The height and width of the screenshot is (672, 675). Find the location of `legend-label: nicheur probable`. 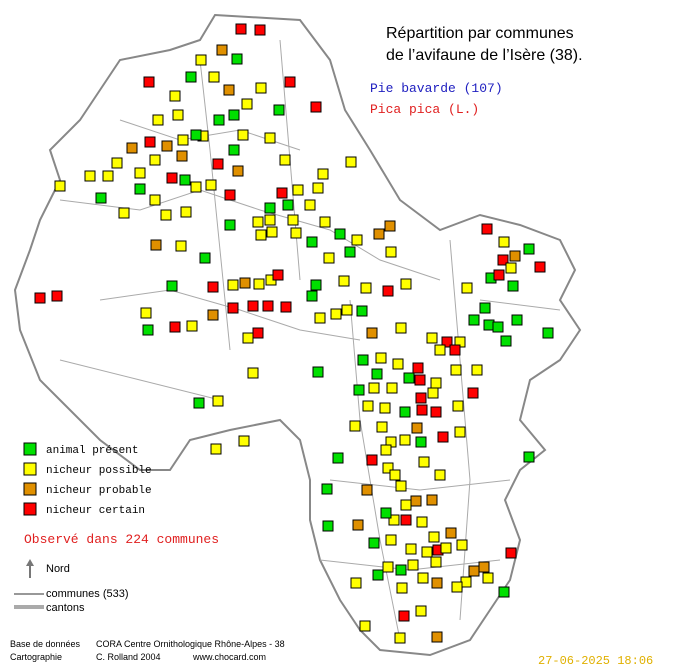

legend-label: nicheur probable is located at coordinates (99, 491).